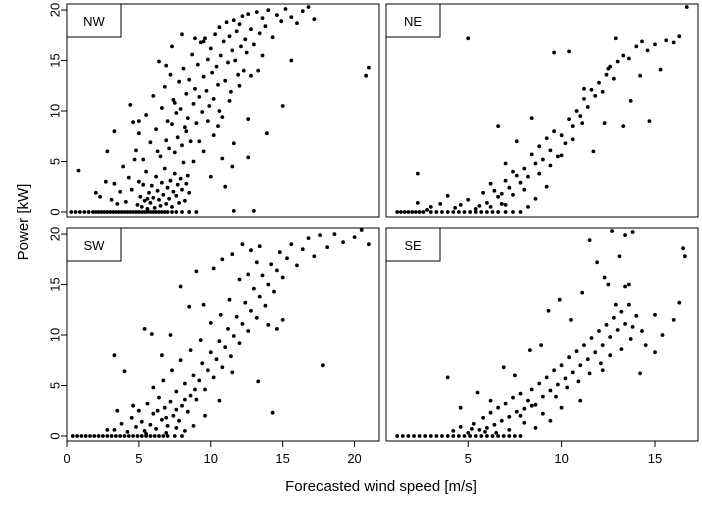 The width and height of the screenshot is (702, 509). What do you see at coordinates (94, 244) in the screenshot?
I see `panel-label-box-sw` at bounding box center [94, 244].